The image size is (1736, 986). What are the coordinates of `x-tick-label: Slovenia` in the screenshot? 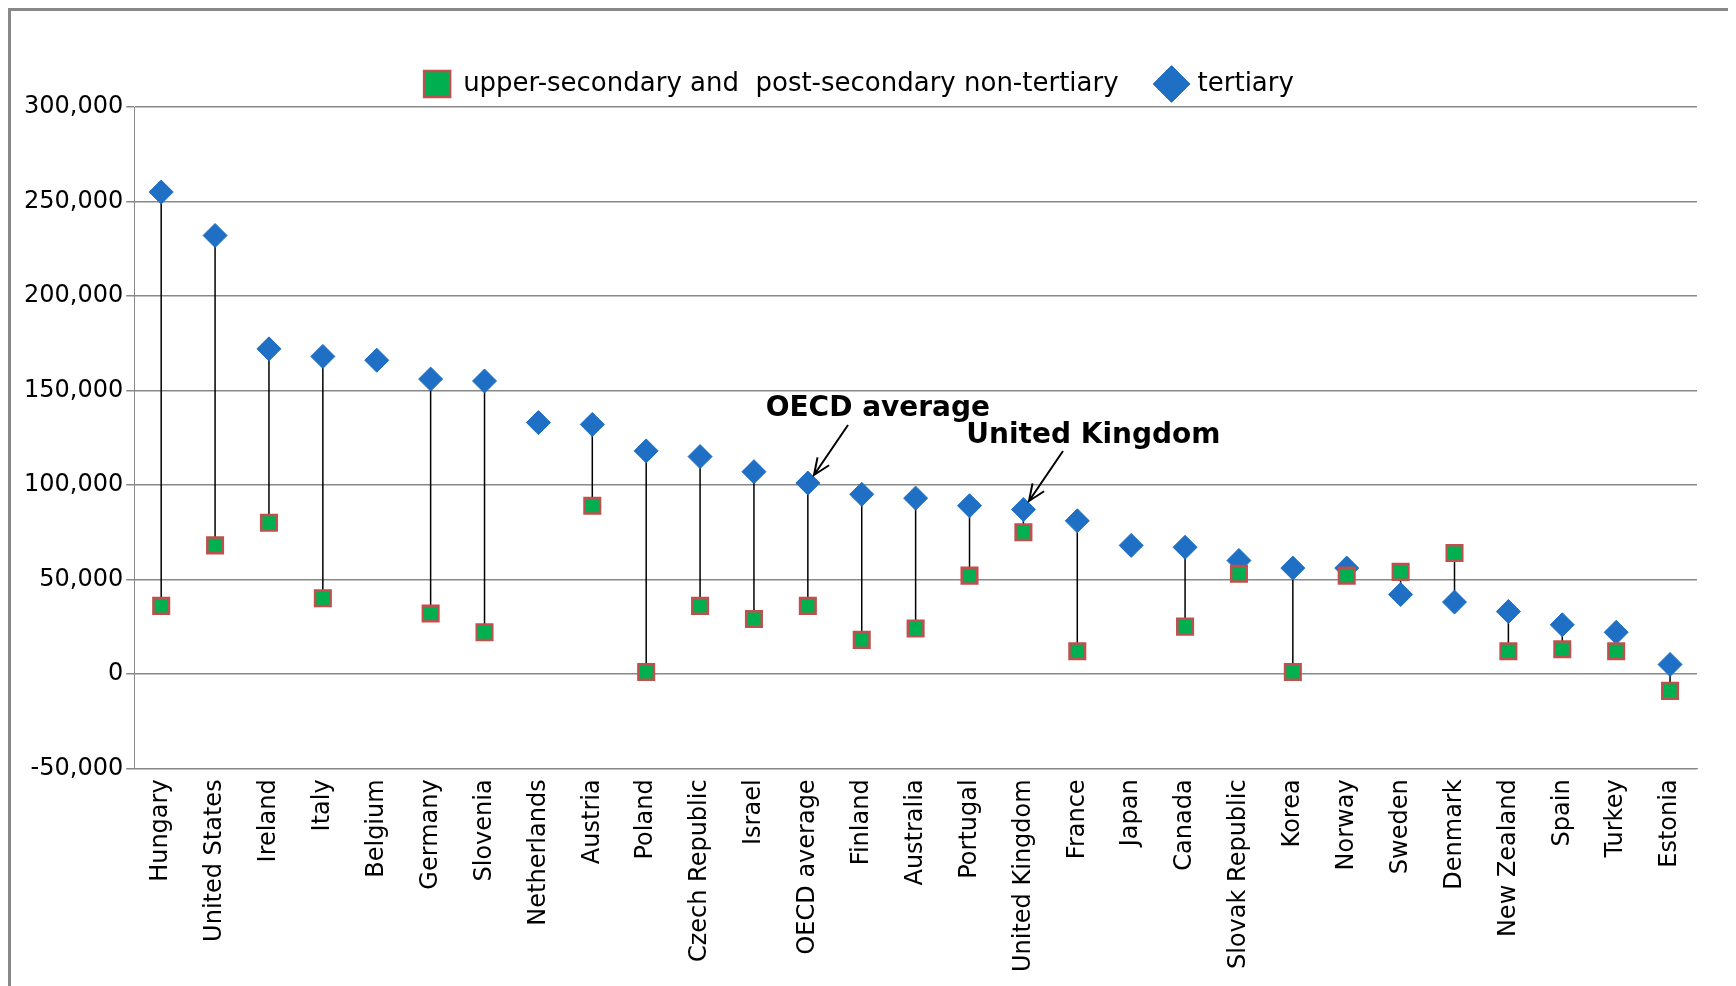 It's located at (482, 830).